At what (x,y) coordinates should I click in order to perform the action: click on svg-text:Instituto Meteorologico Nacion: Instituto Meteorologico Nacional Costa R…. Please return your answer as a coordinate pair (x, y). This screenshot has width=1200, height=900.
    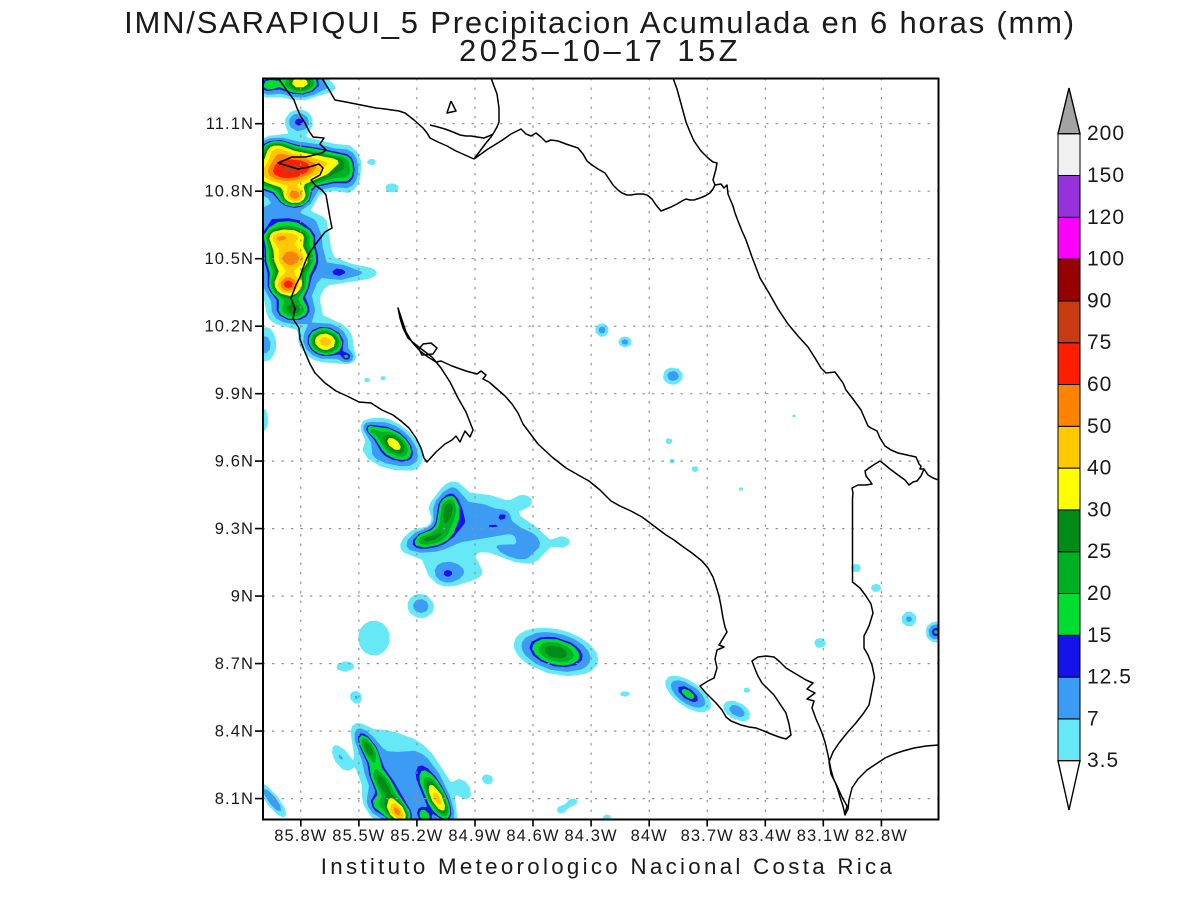
    Looking at the image, I should click on (608, 866).